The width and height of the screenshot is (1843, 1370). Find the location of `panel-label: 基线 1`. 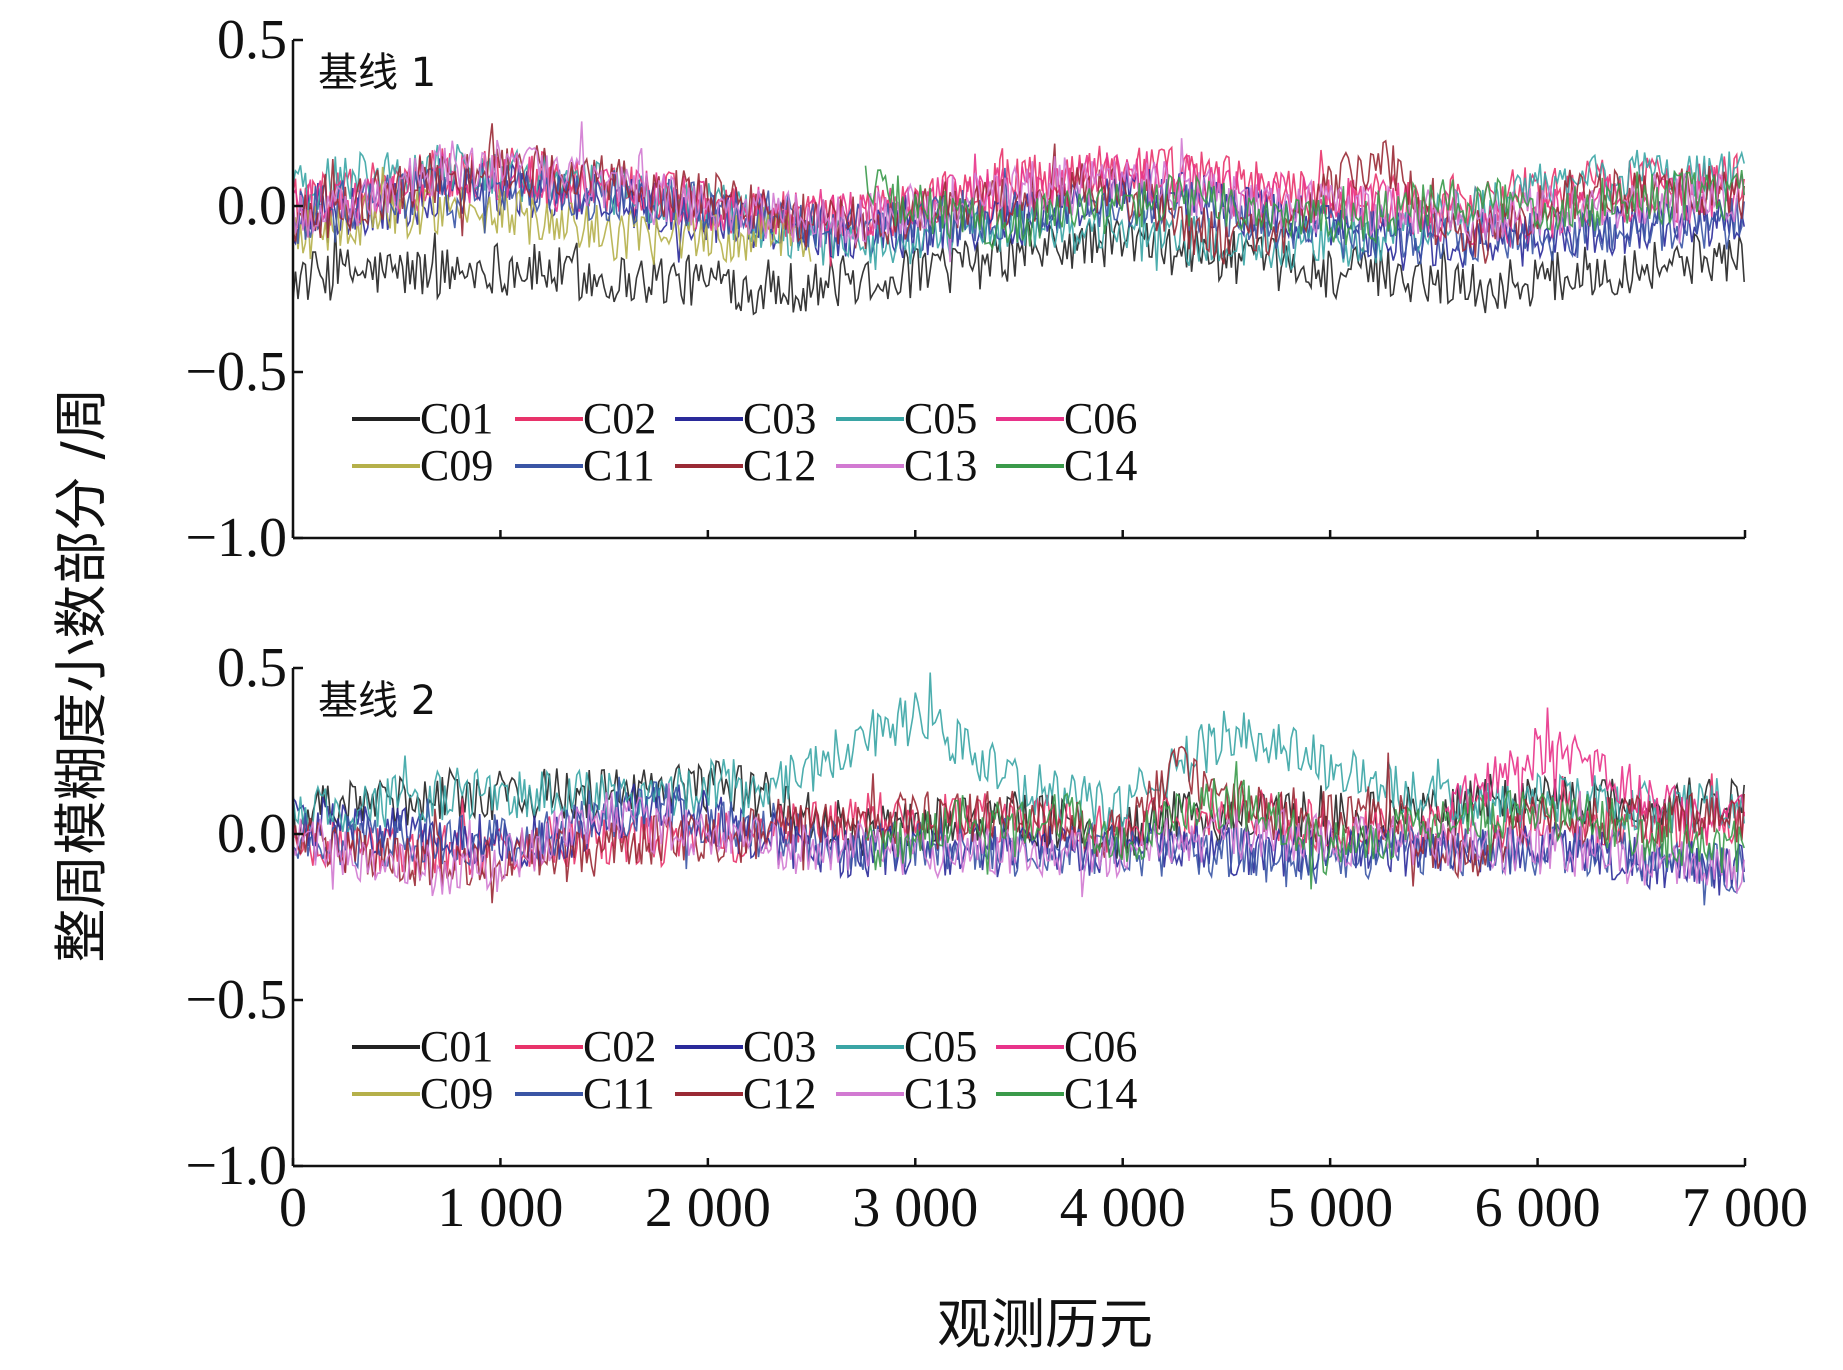

panel-label: 基线 1 is located at coordinates (377, 73).